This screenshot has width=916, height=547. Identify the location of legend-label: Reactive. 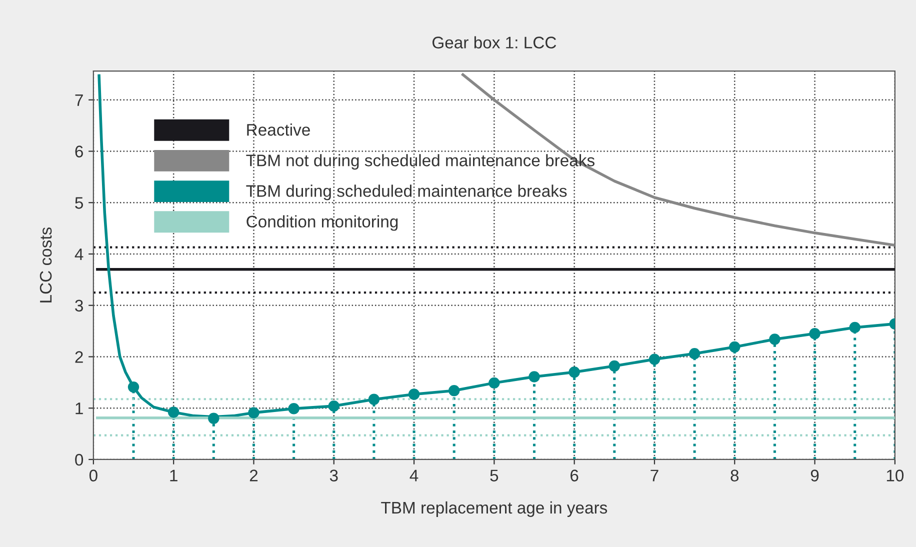
(278, 130).